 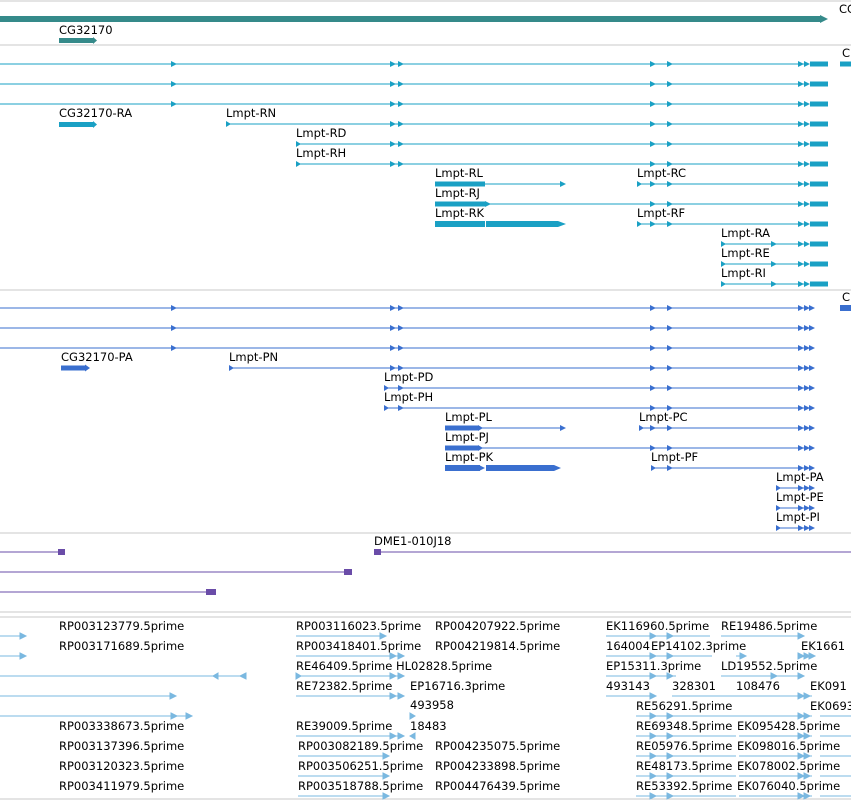 I want to click on gene-feature-cg32170, so click(x=76, y=40).